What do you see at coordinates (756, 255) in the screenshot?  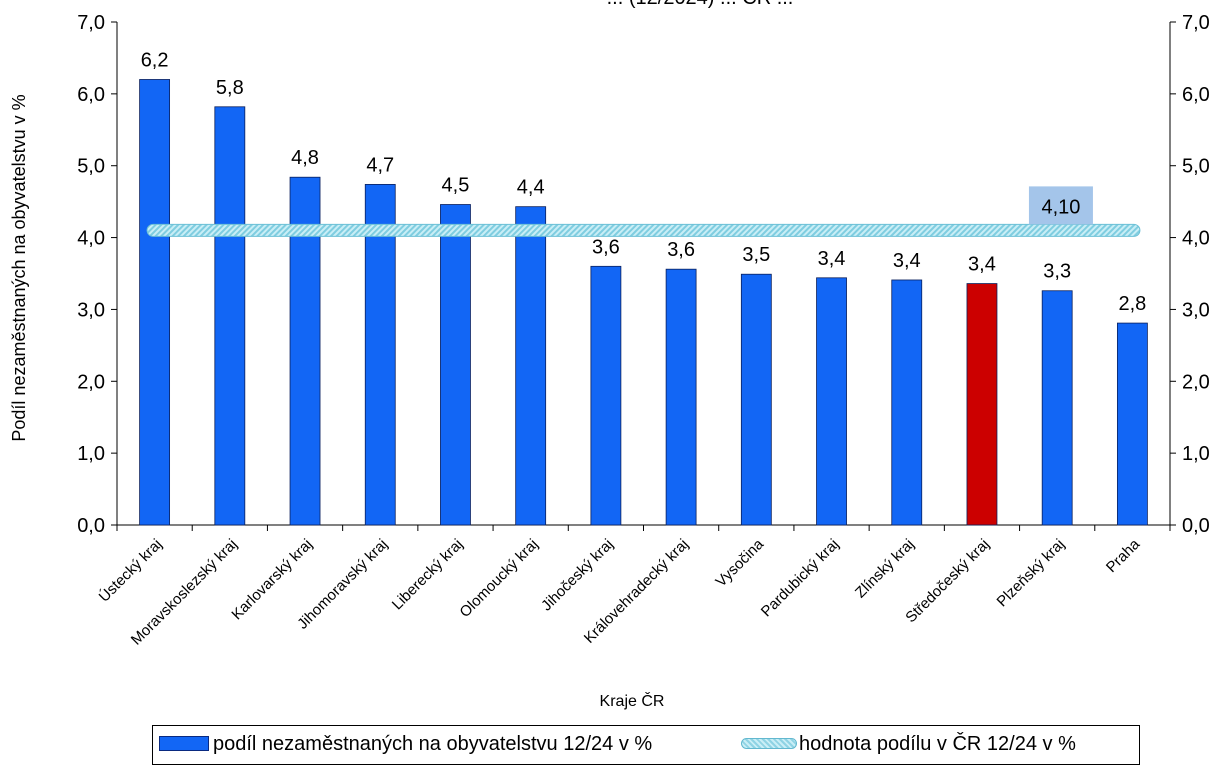 I see `bar-data-label: 3,5` at bounding box center [756, 255].